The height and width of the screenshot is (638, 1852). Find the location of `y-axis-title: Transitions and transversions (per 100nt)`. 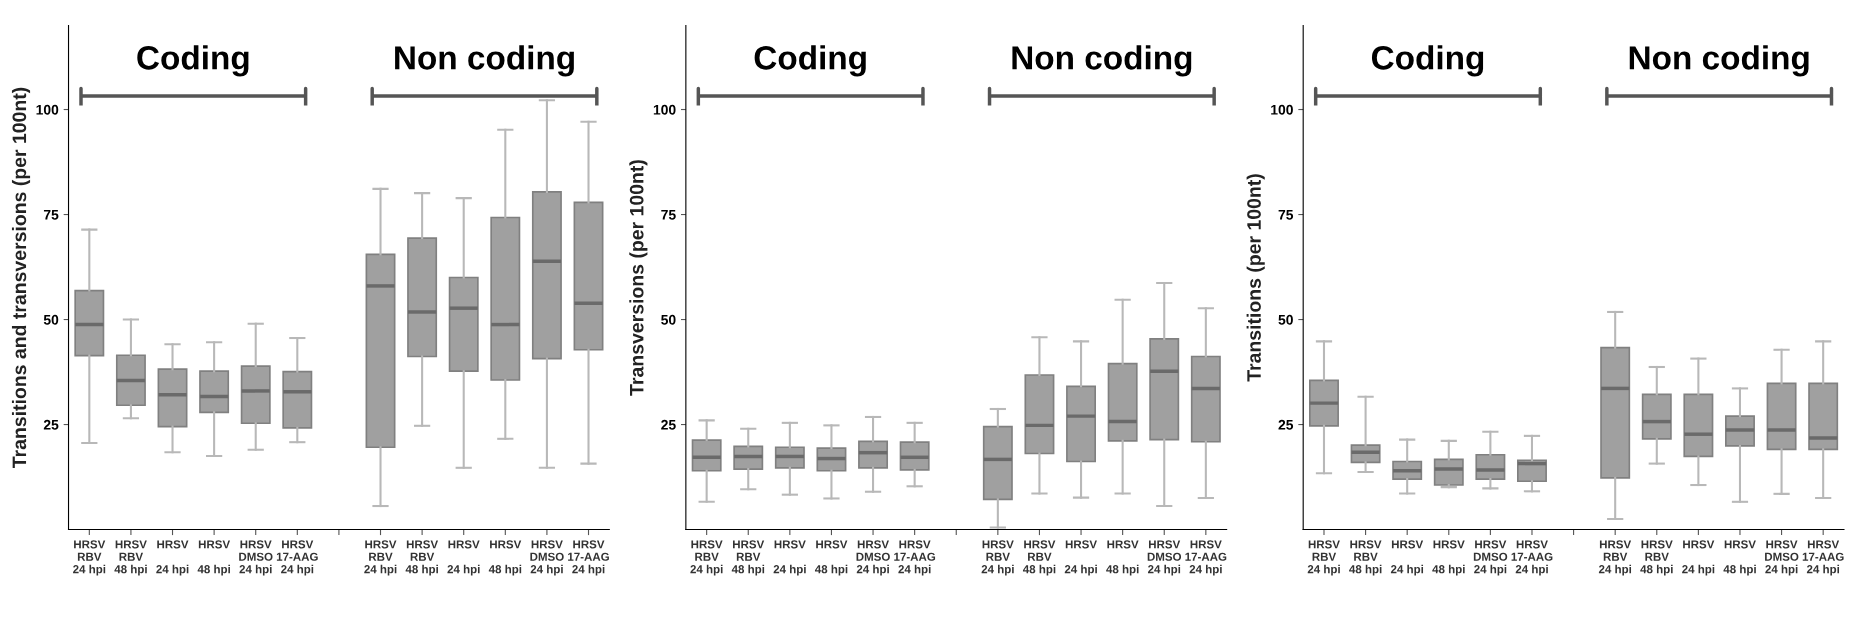

y-axis-title: Transitions and transversions (per 100nt) is located at coordinates (21, 278).